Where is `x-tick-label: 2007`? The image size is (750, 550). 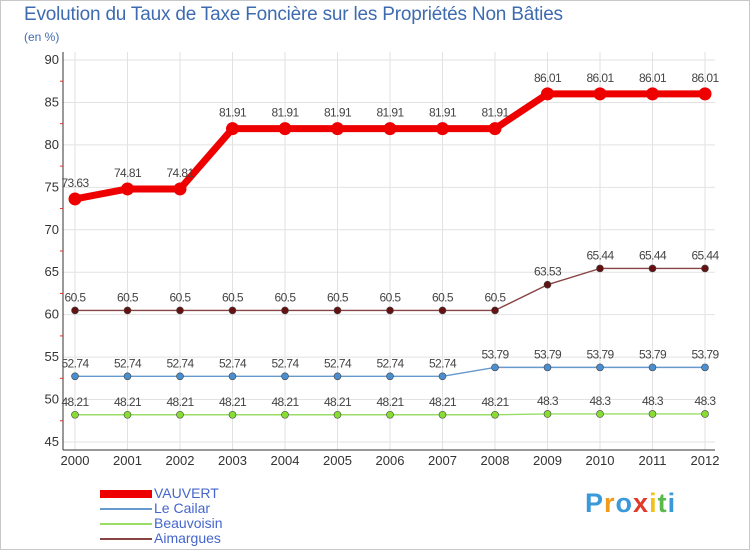
x-tick-label: 2007 is located at coordinates (442, 460).